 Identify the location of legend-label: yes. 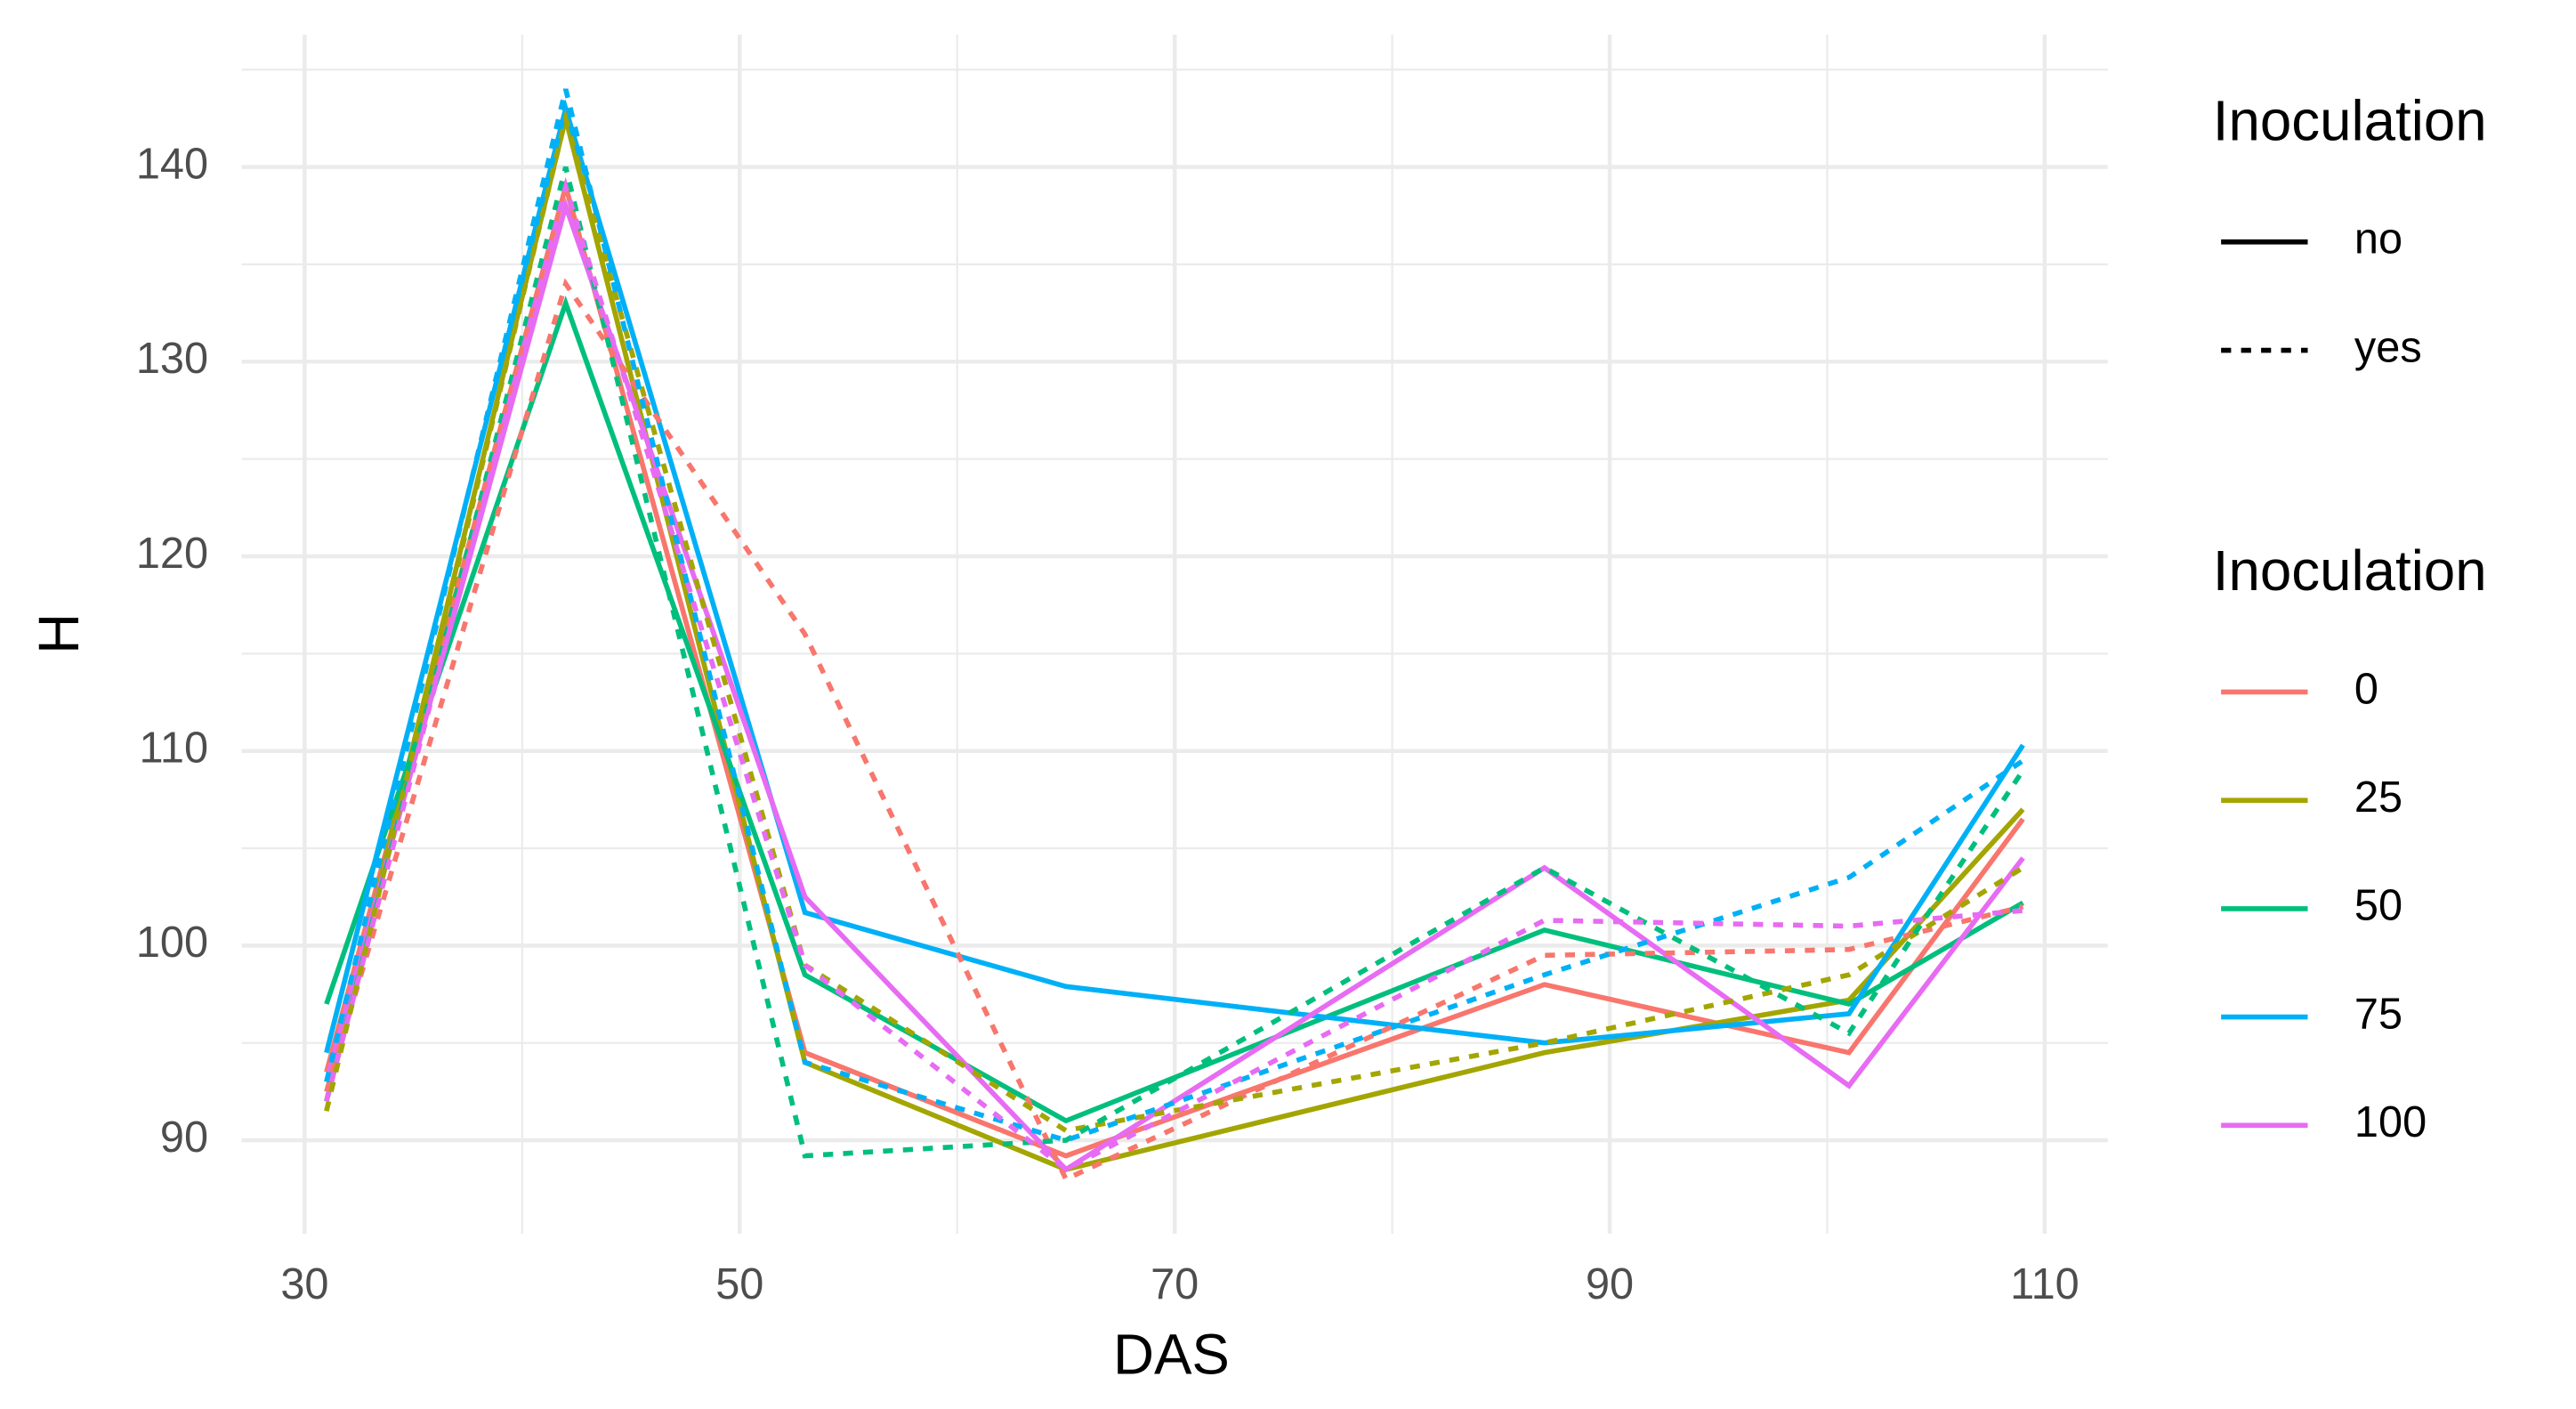
(2388, 347).